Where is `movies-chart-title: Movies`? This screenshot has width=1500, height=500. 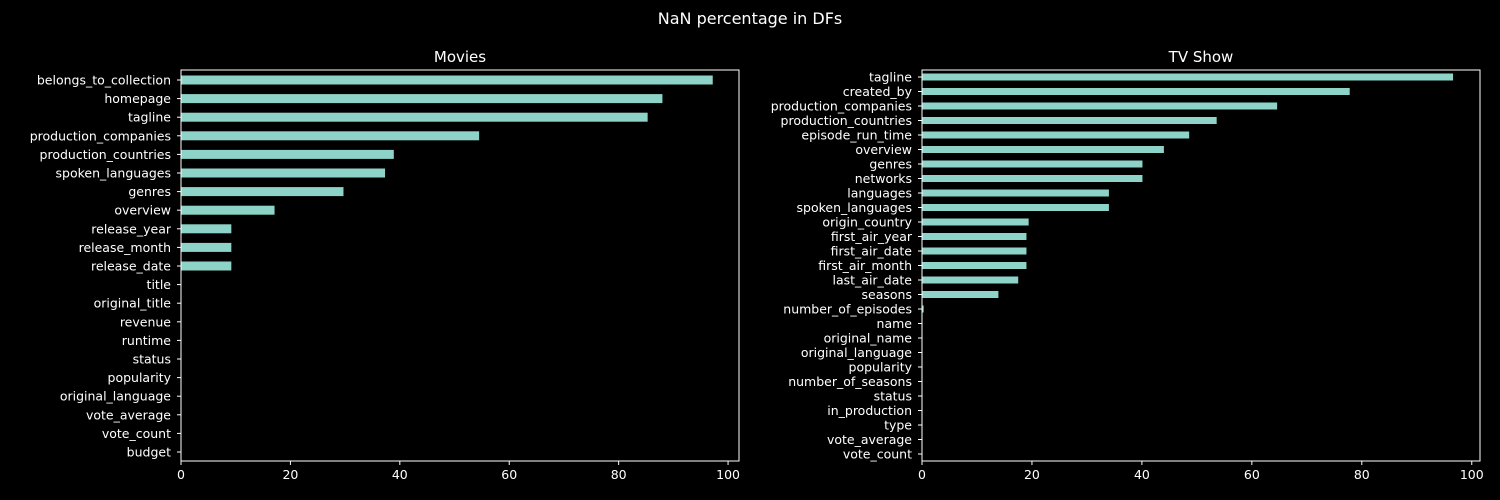 movies-chart-title: Movies is located at coordinates (460, 57).